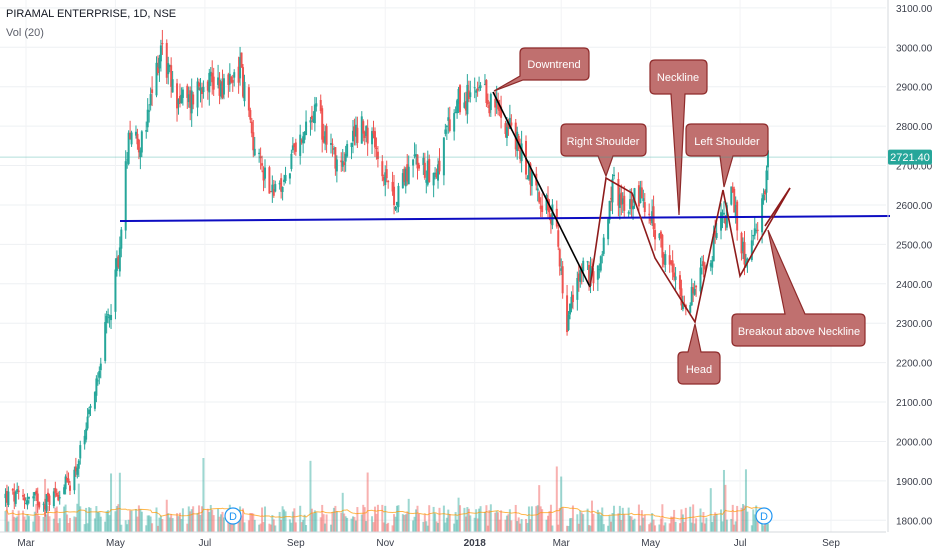  What do you see at coordinates (910, 158) in the screenshot?
I see `last-price-text: 2721.40` at bounding box center [910, 158].